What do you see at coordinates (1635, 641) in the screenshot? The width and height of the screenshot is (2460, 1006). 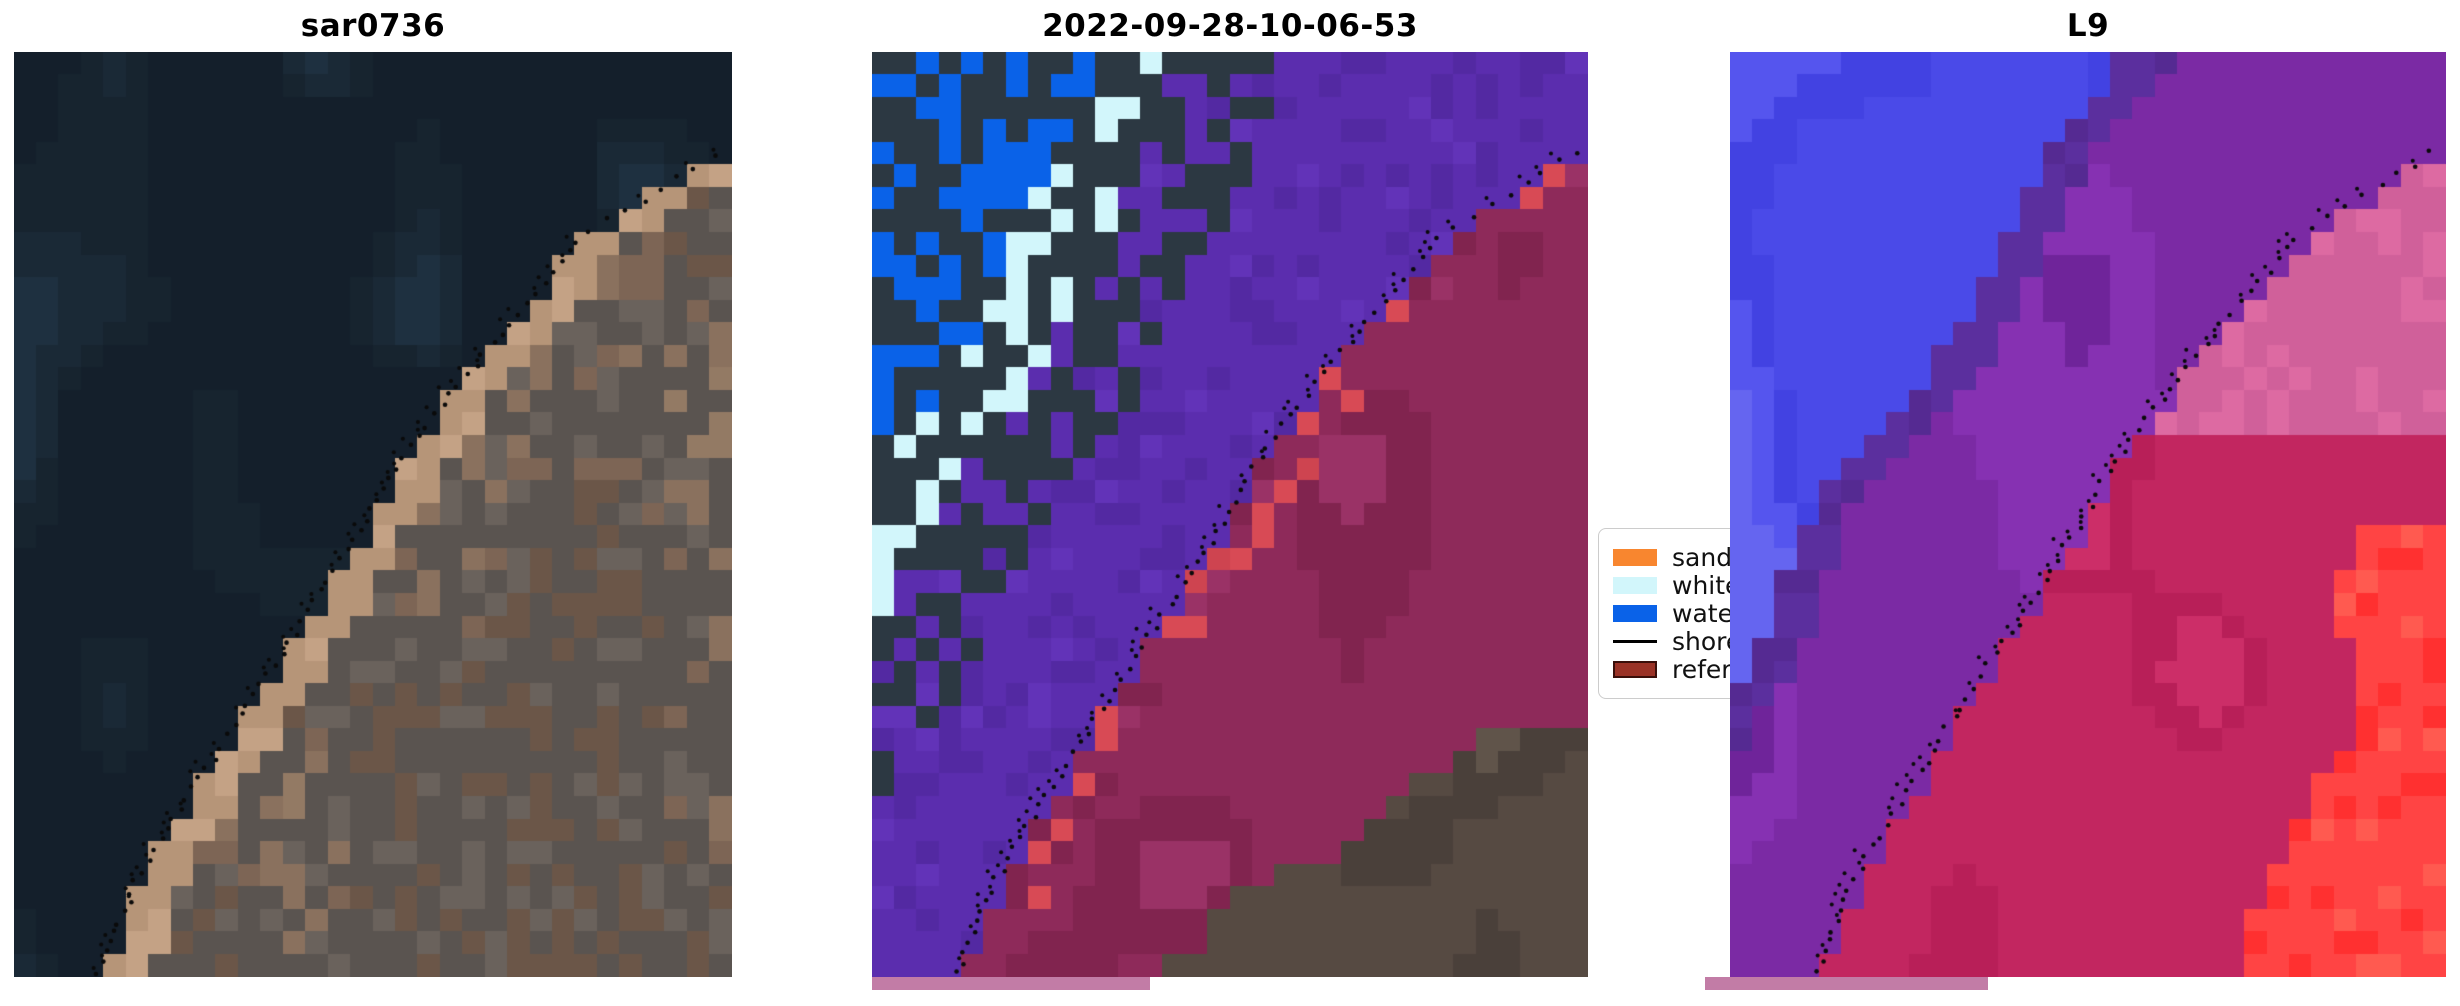 I see `shoreline-line-swatch` at bounding box center [1635, 641].